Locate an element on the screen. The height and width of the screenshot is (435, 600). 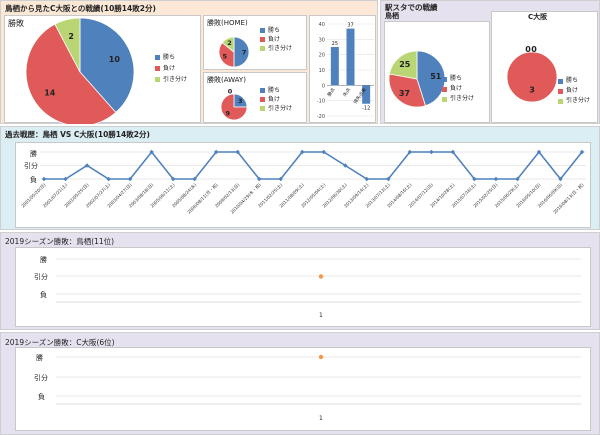
station-right-pie-slice-負け is located at coordinates (532, 77).